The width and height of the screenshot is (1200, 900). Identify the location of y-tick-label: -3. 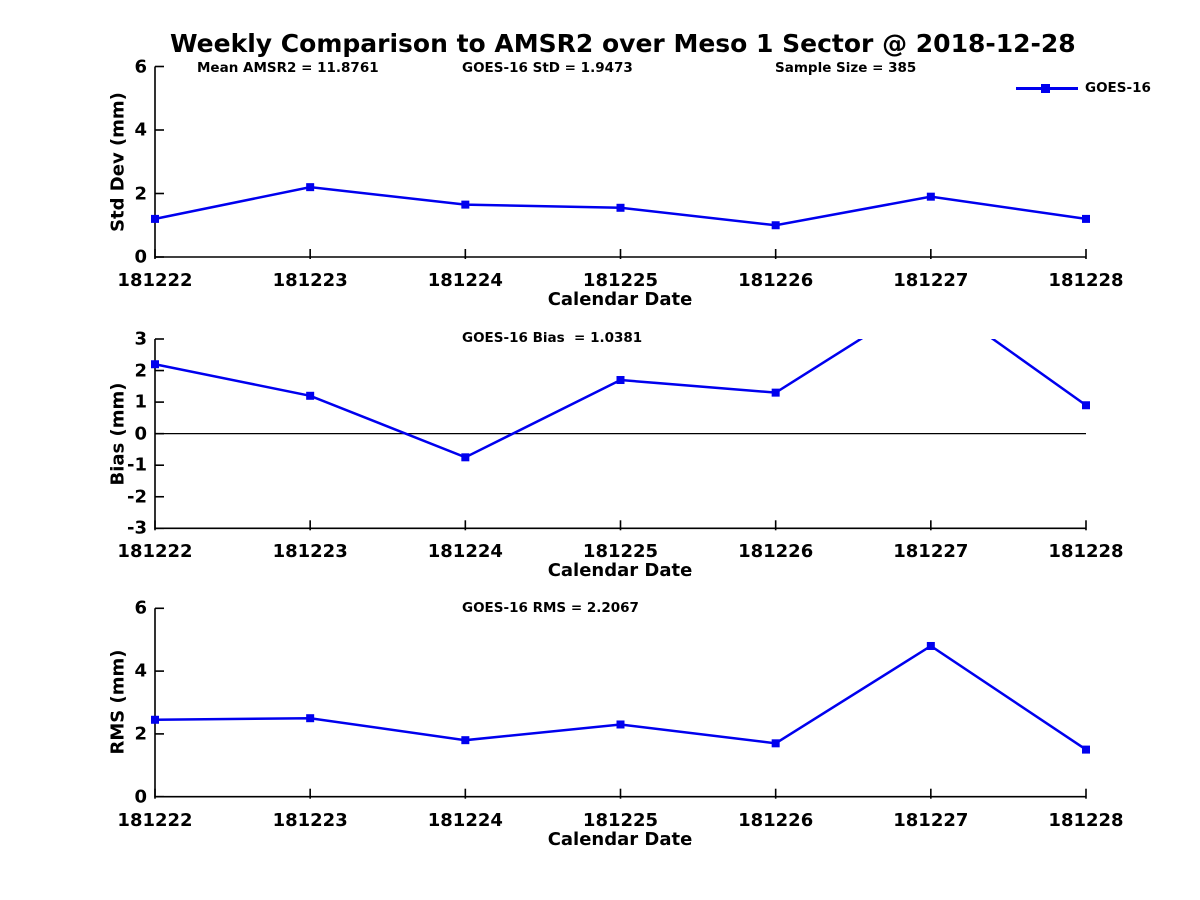
(137, 528).